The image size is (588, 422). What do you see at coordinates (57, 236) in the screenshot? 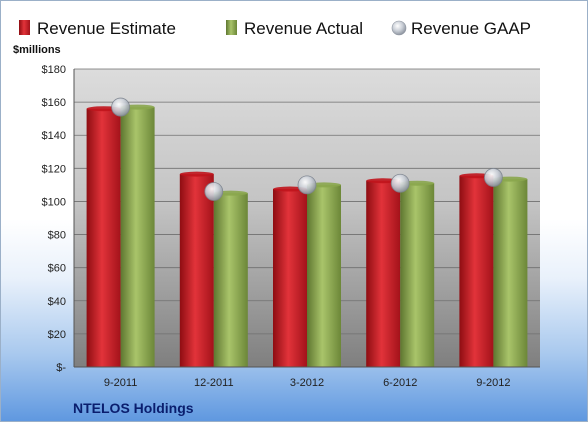
I see `y-tick-label: $80` at bounding box center [57, 236].